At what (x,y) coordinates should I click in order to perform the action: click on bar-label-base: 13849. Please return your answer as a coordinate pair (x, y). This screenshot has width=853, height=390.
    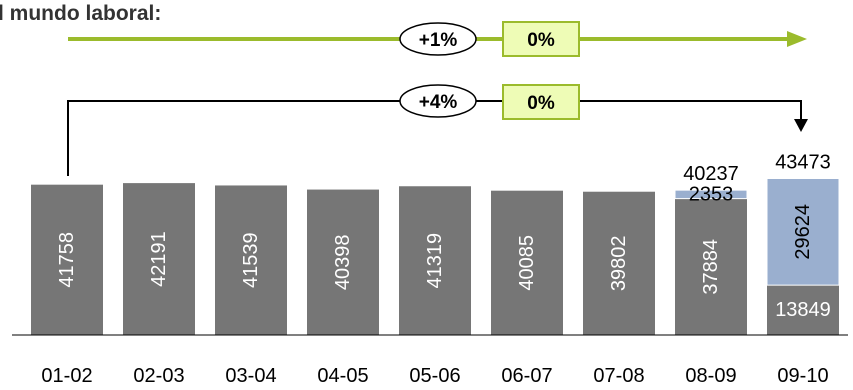
    Looking at the image, I should click on (803, 310).